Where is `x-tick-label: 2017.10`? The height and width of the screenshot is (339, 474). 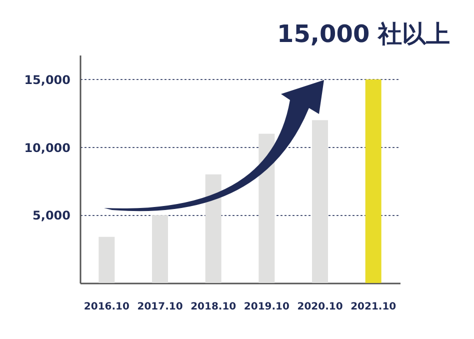
x-tick-label: 2017.10 is located at coordinates (160, 307).